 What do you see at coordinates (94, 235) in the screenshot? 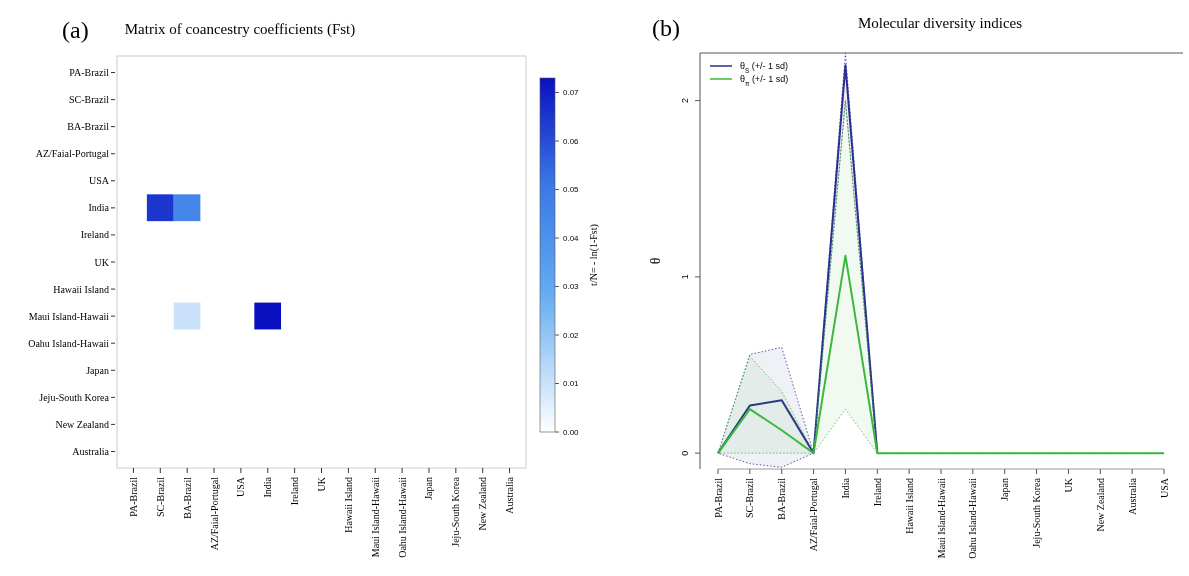
I see `y-tick-label: Ireland` at bounding box center [94, 235].